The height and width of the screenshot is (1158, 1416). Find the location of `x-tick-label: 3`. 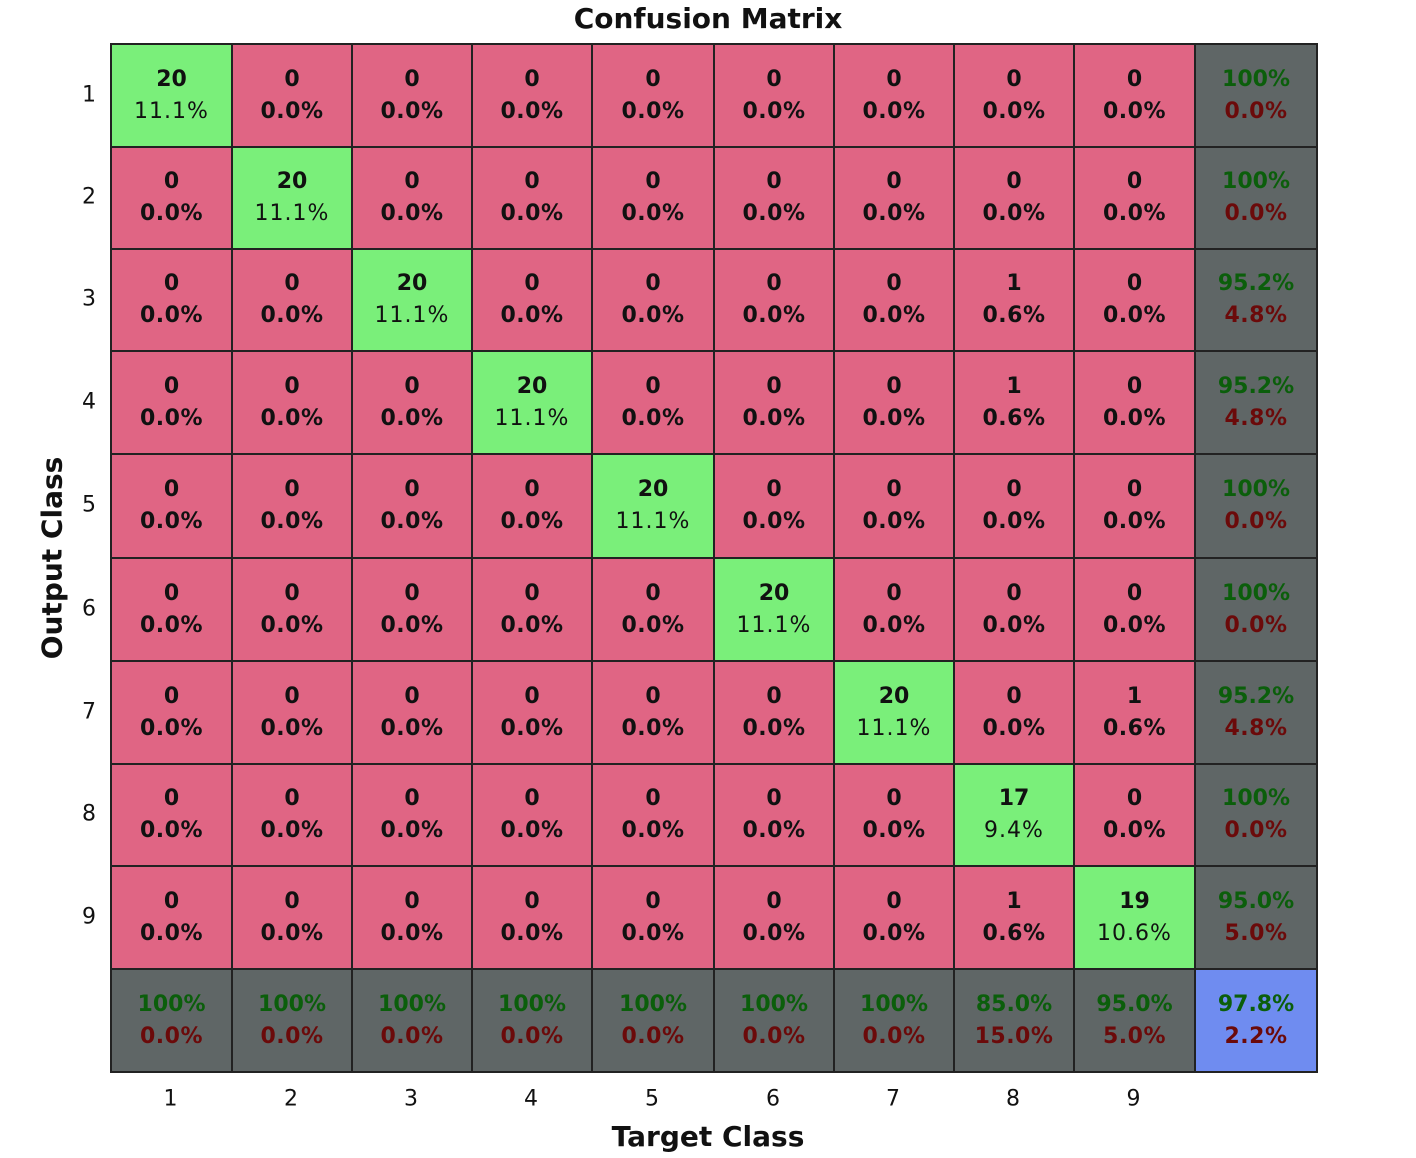

x-tick-label: 3 is located at coordinates (411, 1099).